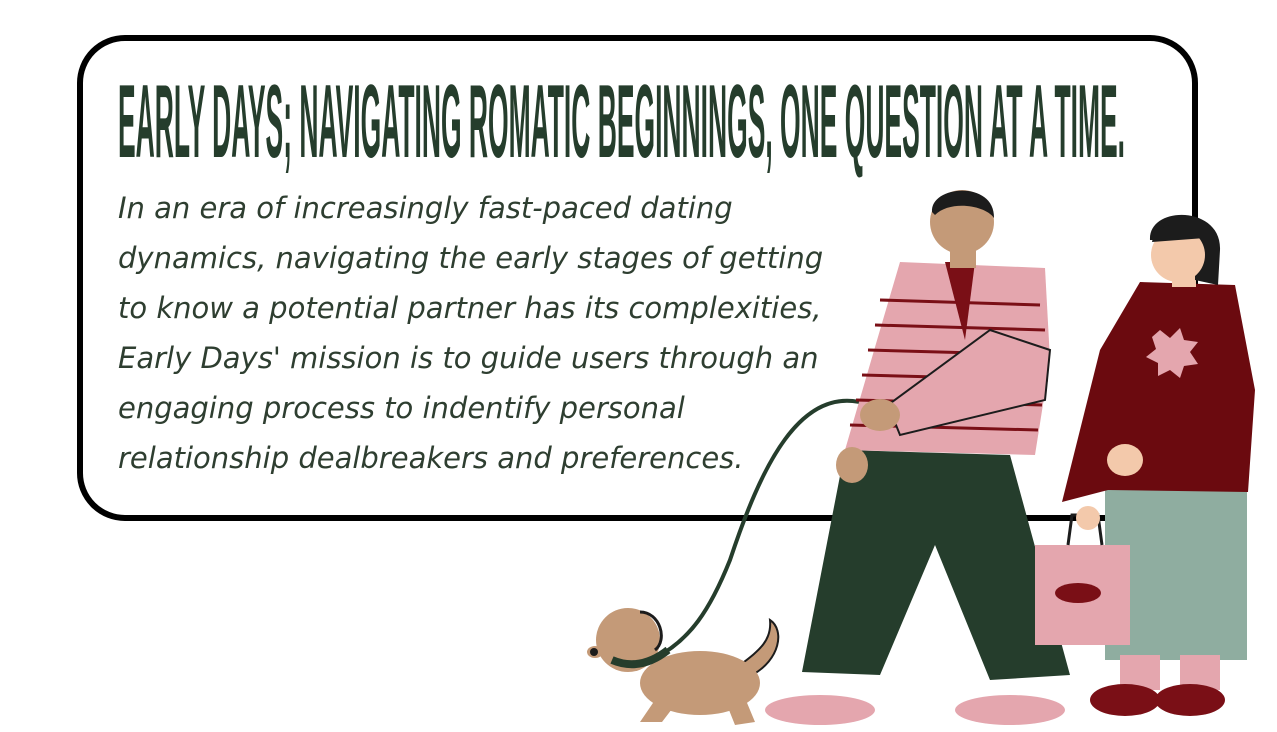  I want to click on man-shoe, so click(820, 710).